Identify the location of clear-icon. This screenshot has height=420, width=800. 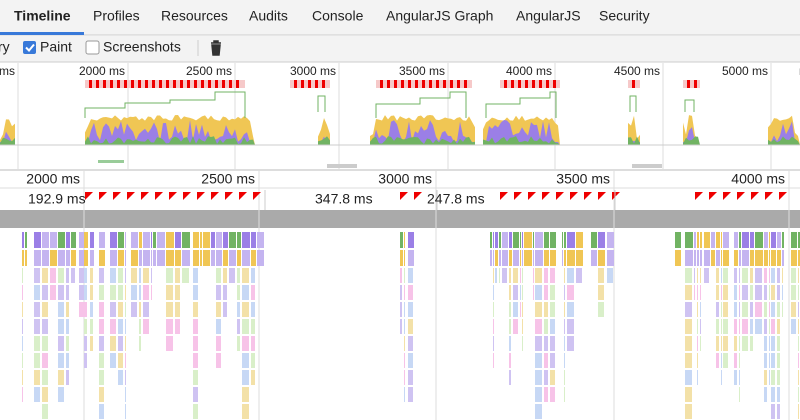
(216, 48).